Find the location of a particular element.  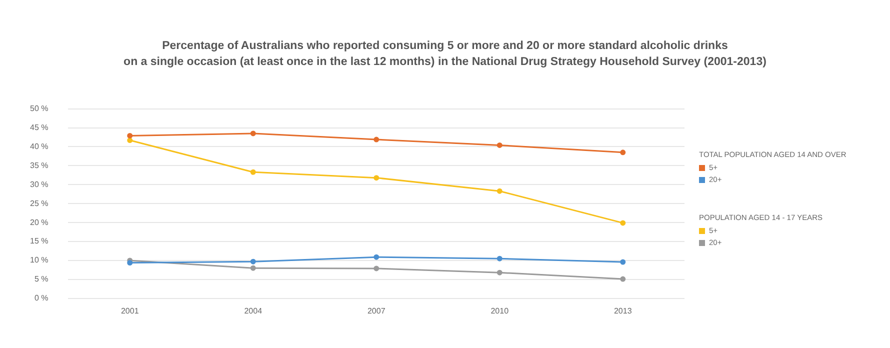

y-tick-label: 45 % is located at coordinates (39, 127).